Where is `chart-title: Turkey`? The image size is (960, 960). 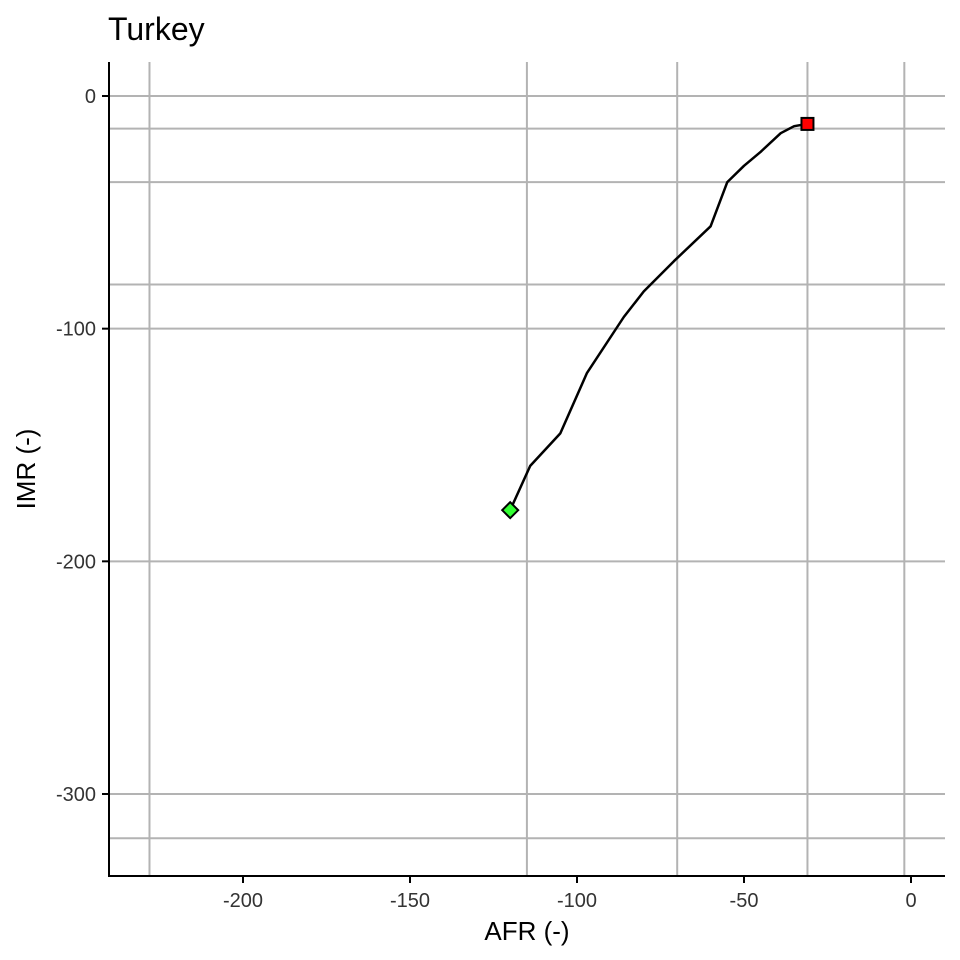 chart-title: Turkey is located at coordinates (156, 29).